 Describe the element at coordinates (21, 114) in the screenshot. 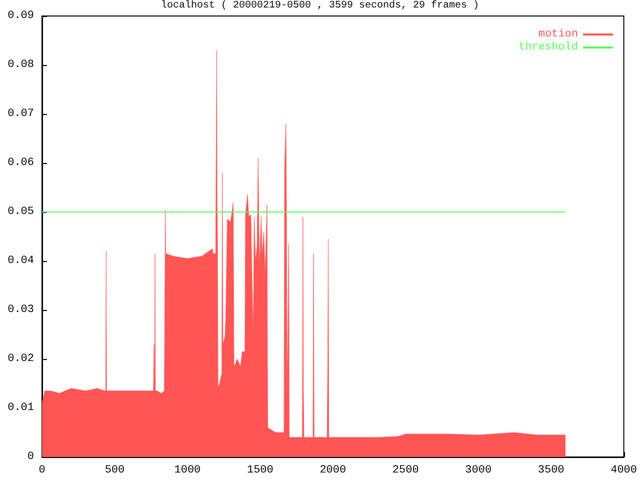

I see `y-tick-label: 0.07` at that location.